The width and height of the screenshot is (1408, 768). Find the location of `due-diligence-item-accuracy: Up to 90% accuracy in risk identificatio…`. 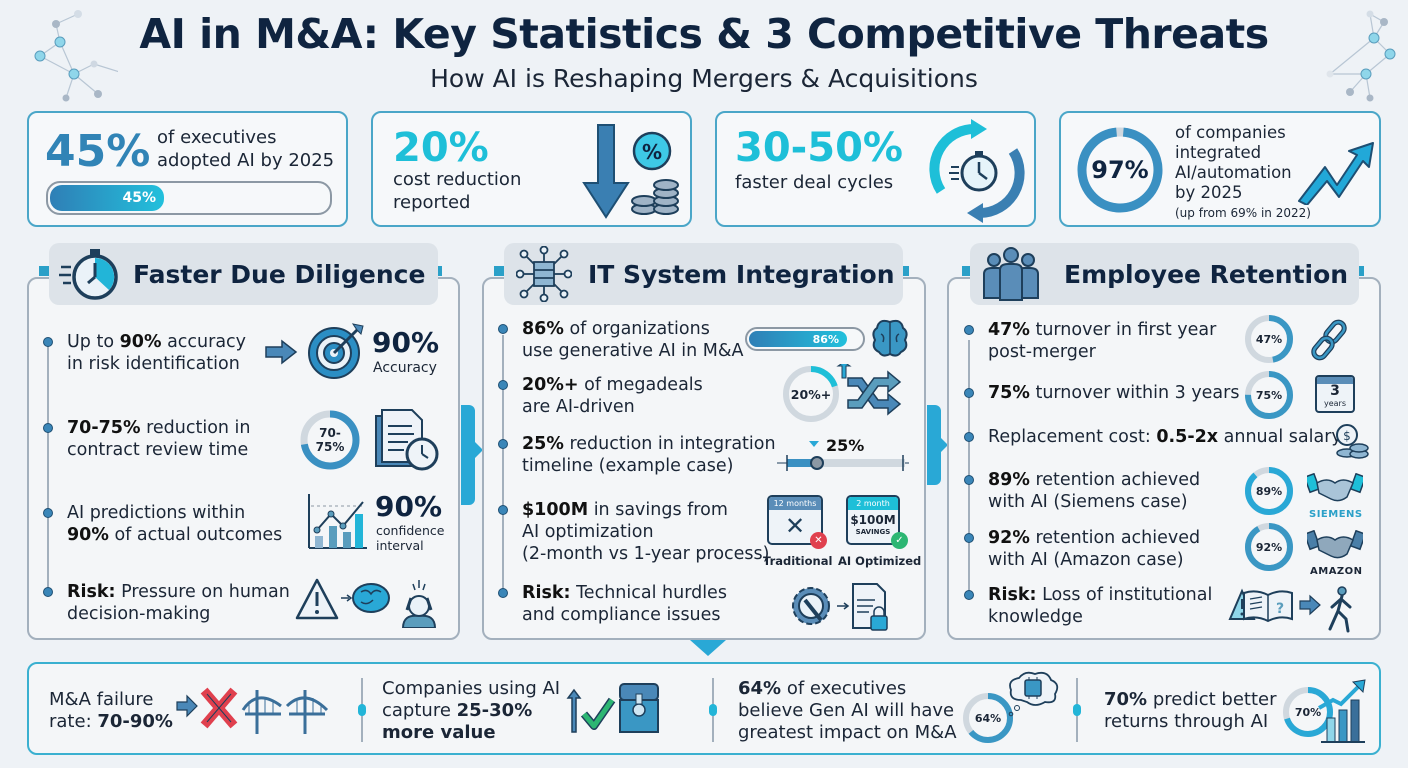

due-diligence-item-accuracy: Up to 90% accuracy in risk identificatio… is located at coordinates (157, 353).